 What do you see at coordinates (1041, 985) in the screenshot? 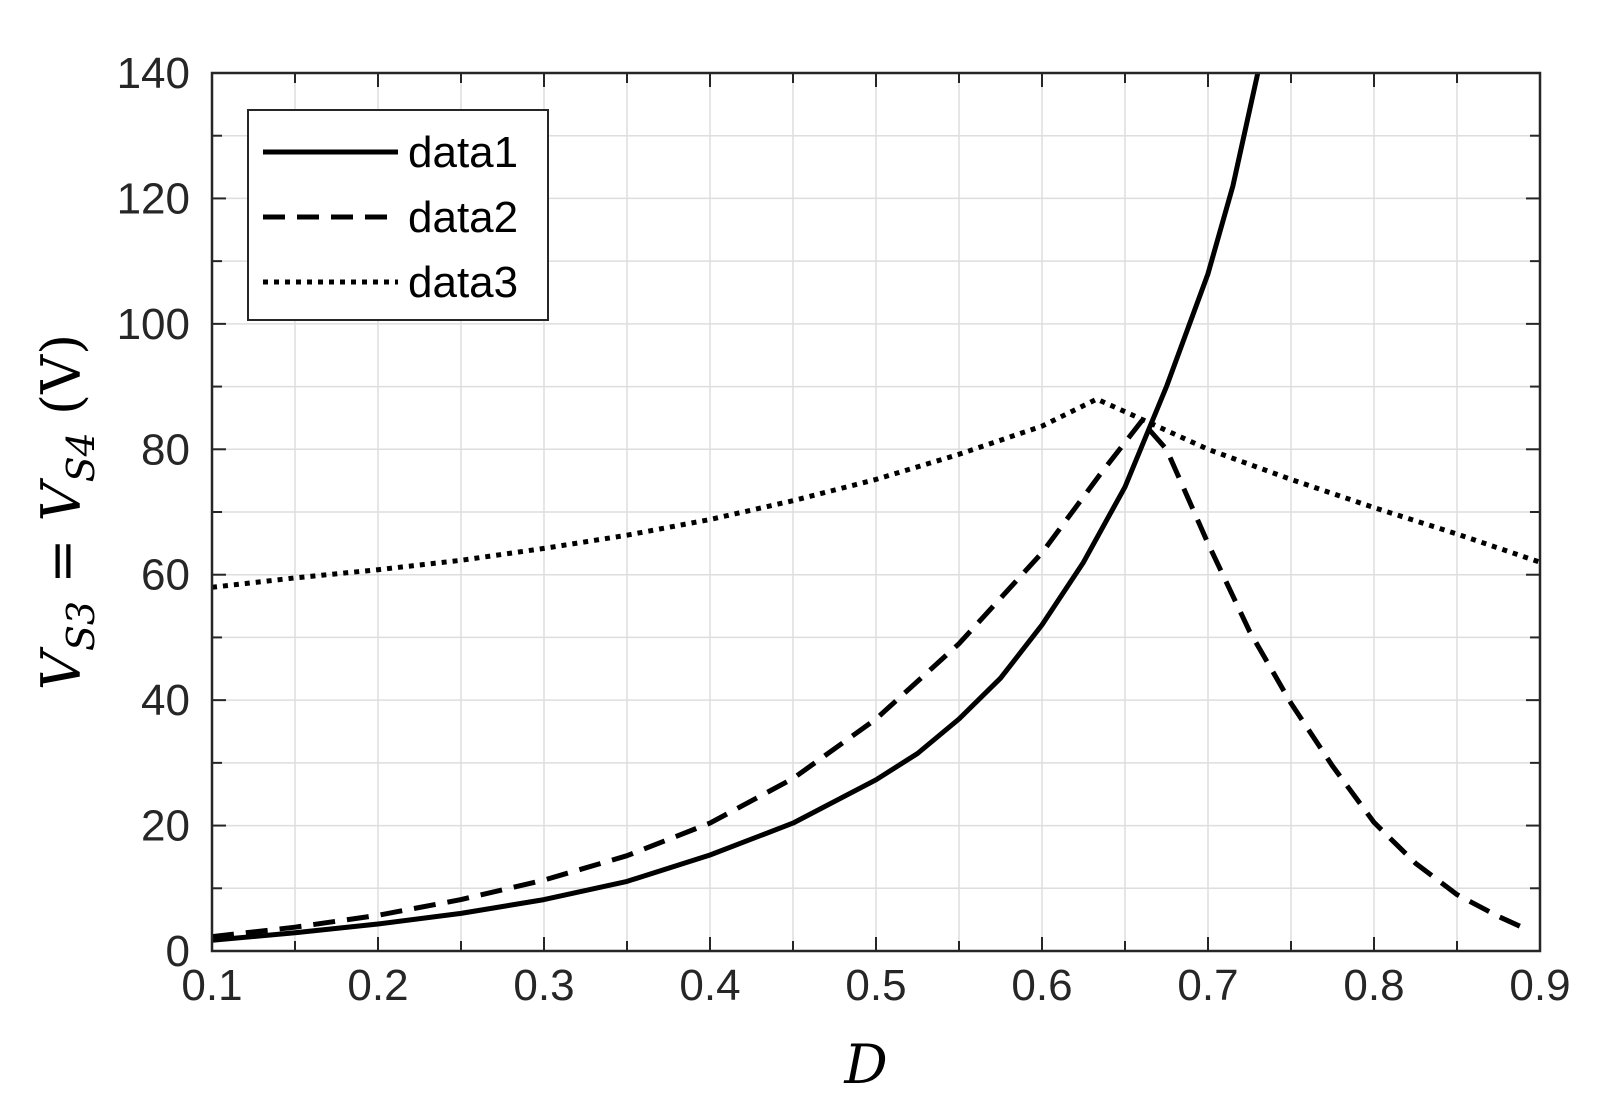
I see `x-tick-label: 0.6` at bounding box center [1041, 985].